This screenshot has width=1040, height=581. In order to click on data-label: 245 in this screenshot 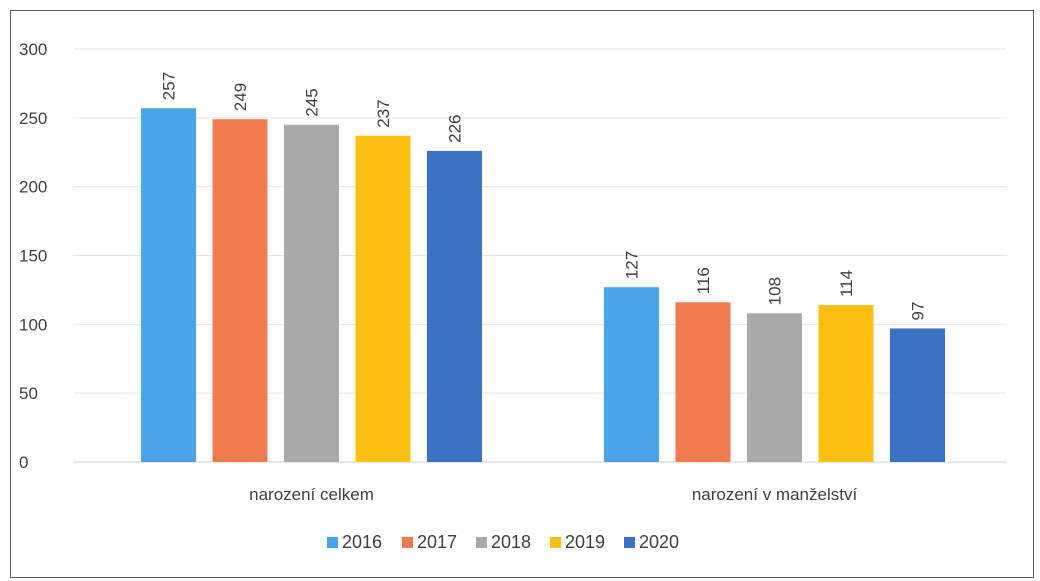, I will do `click(312, 102)`.